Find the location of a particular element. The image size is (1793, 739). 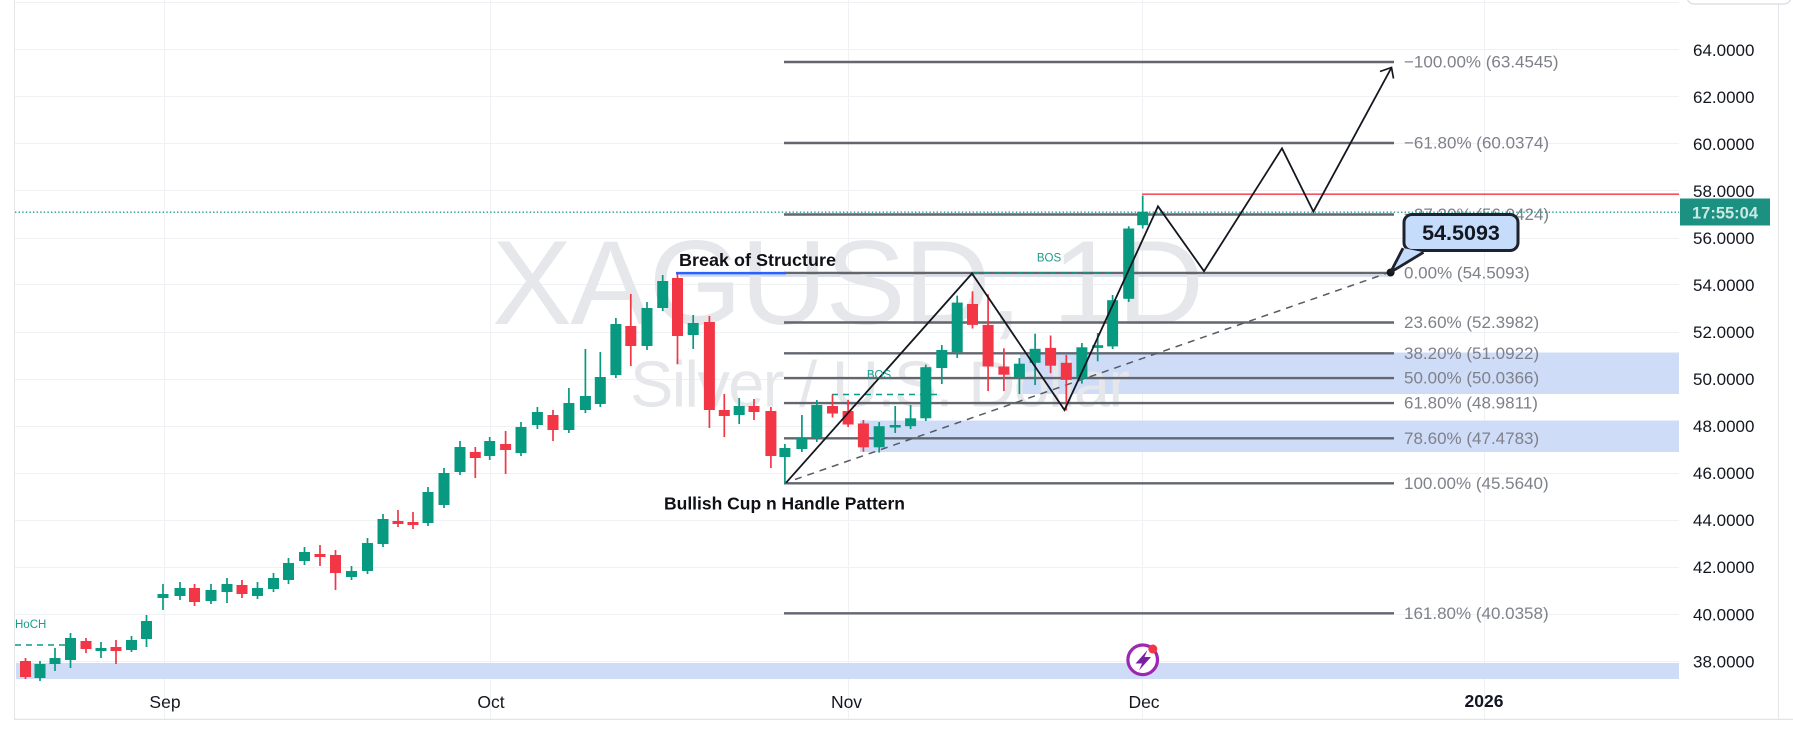

svg-text: 46.0000 is located at coordinates (1723, 473).